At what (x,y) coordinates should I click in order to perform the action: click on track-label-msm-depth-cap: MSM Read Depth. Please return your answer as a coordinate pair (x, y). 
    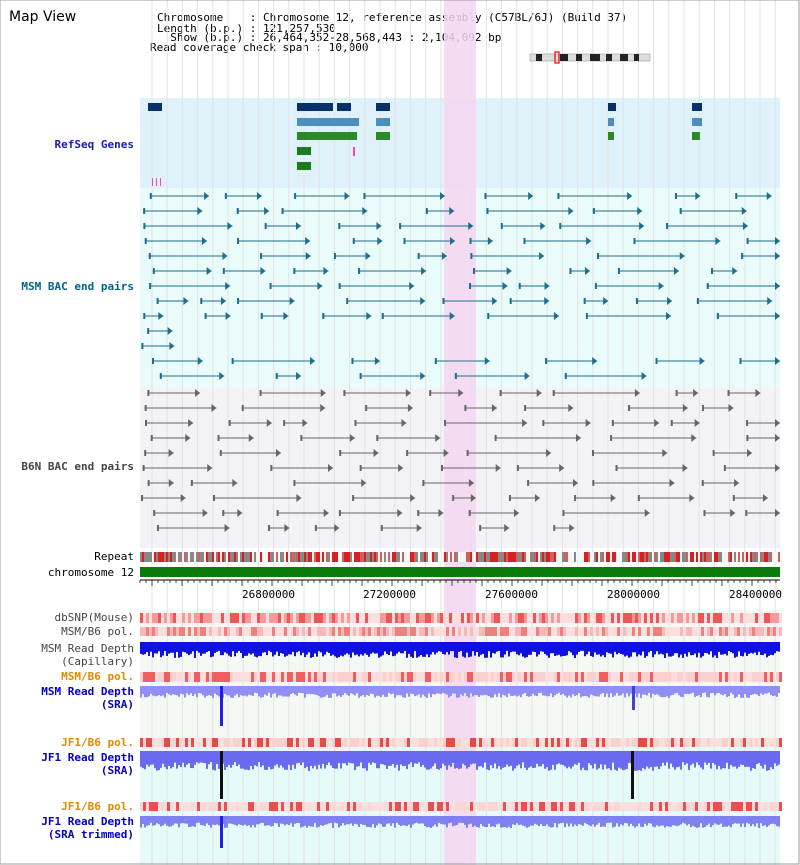
    Looking at the image, I should click on (87, 648).